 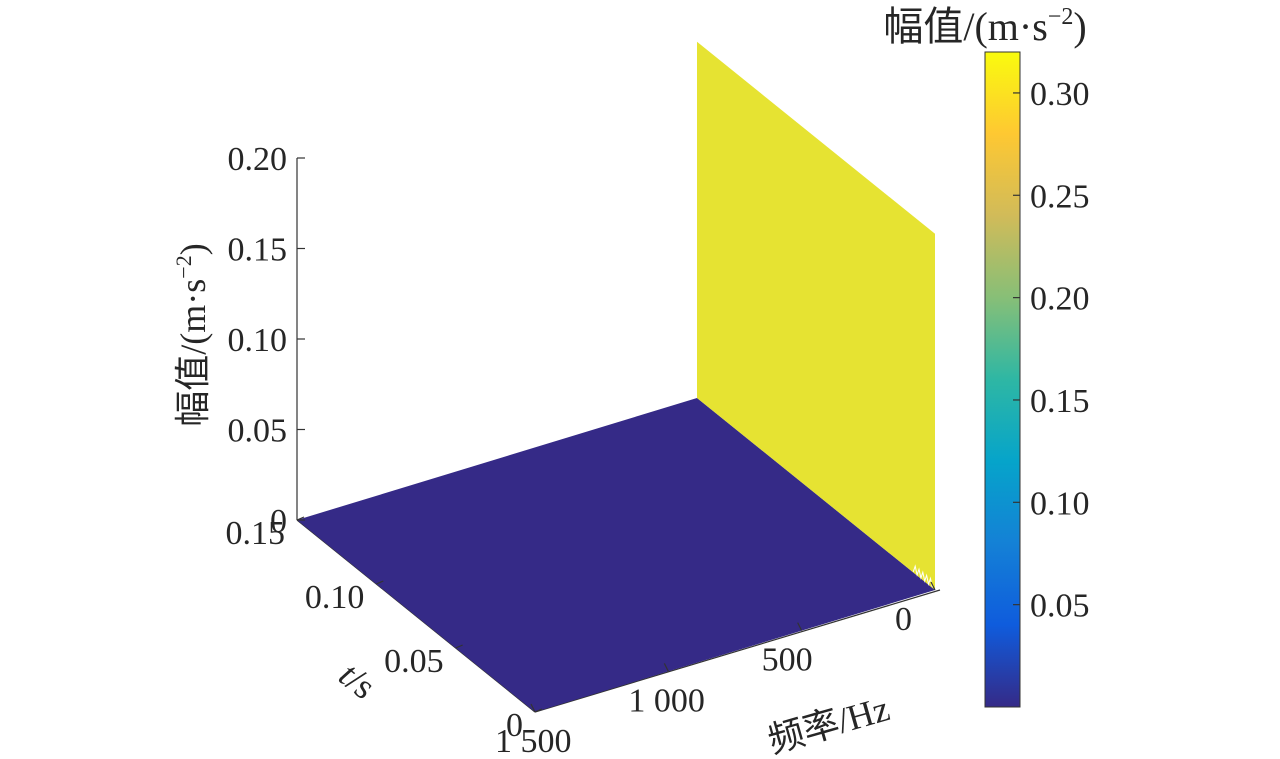 What do you see at coordinates (533, 741) in the screenshot?
I see `f-tick-label: 1 500` at bounding box center [533, 741].